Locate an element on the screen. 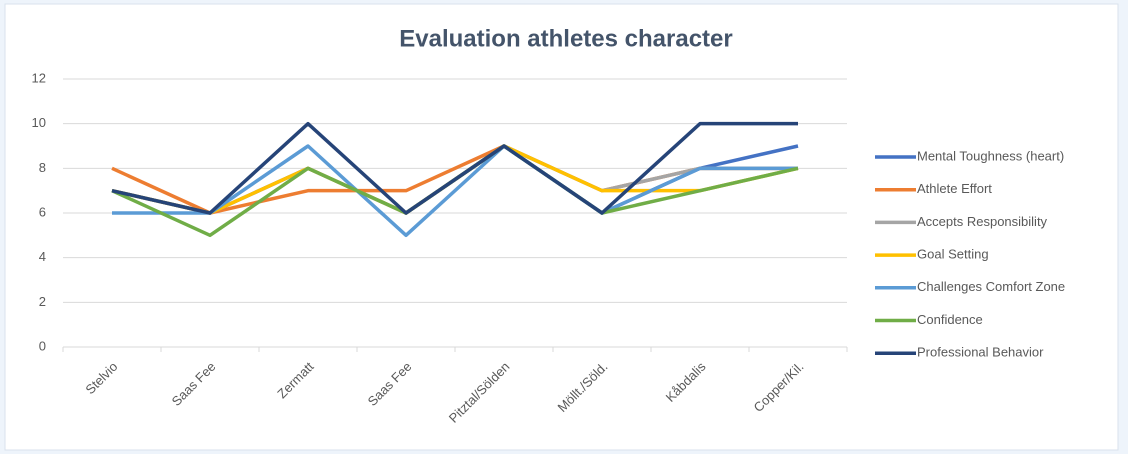  y-tick-label: 12 is located at coordinates (39, 77).